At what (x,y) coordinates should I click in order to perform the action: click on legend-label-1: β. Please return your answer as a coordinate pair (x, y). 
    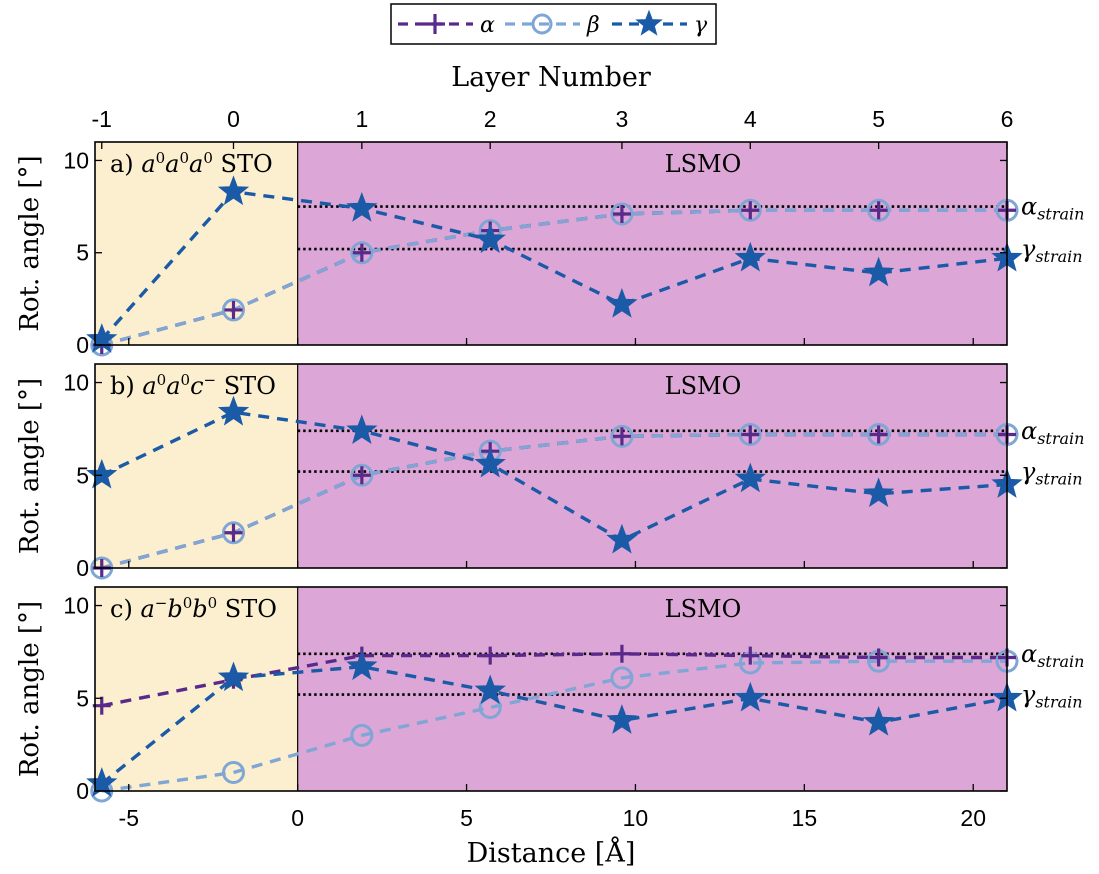
    Looking at the image, I should click on (593, 25).